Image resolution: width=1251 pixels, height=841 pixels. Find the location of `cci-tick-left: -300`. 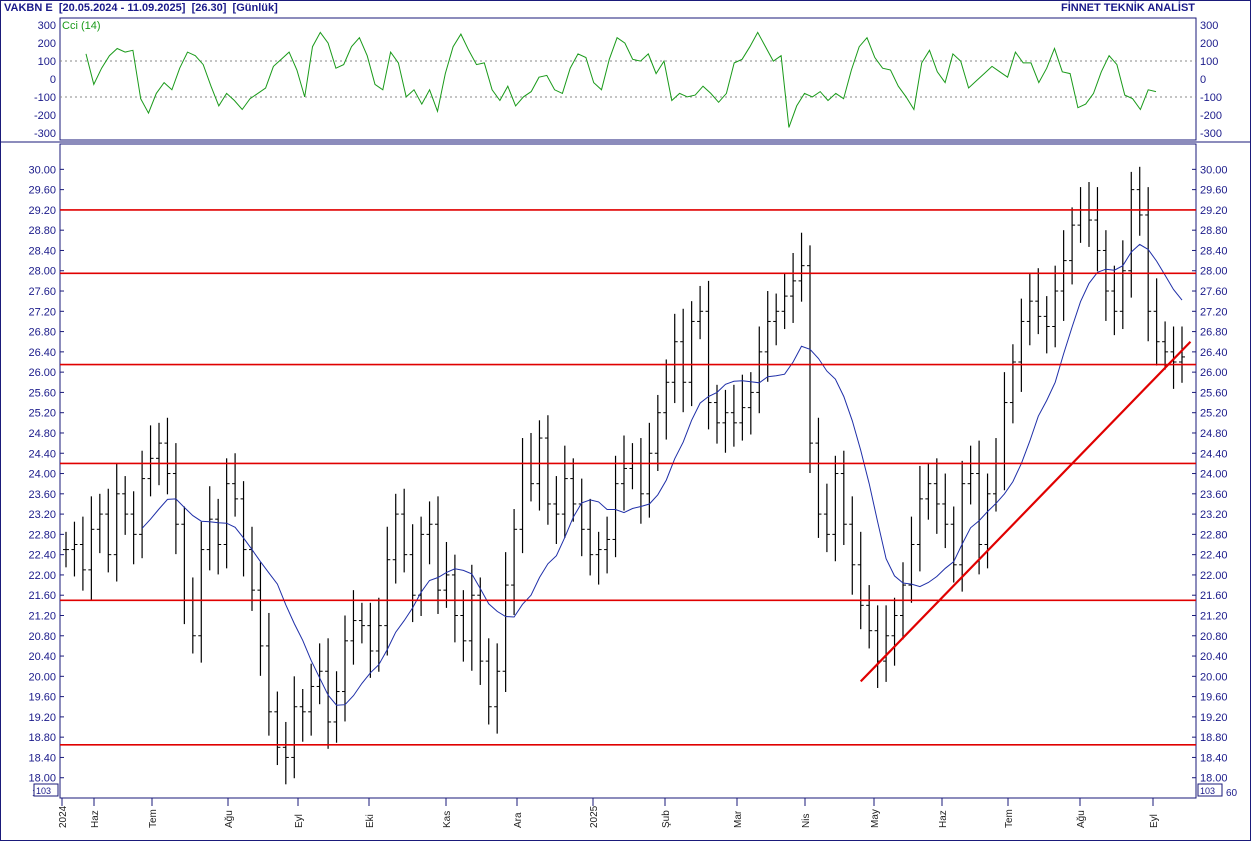

cci-tick-left: -300 is located at coordinates (45, 134).